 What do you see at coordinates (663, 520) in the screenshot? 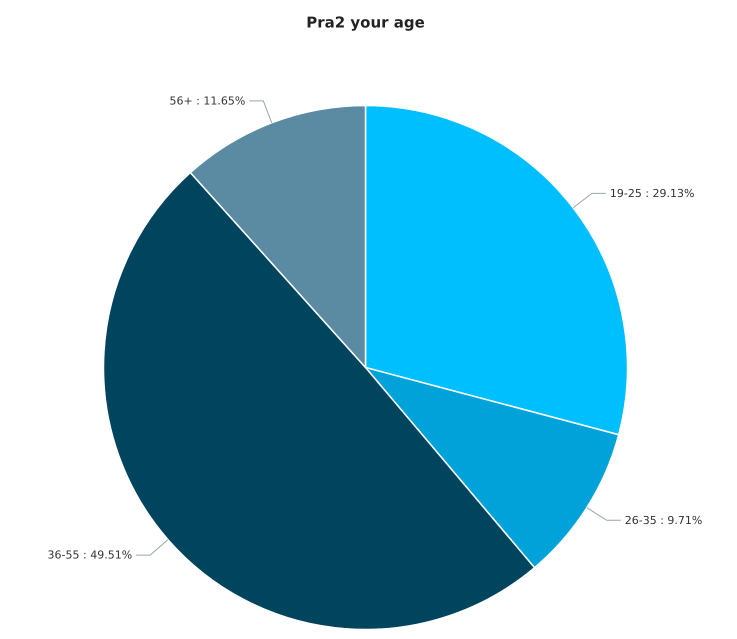
I see `slice-label: 26-35 : 9.71%` at bounding box center [663, 520].